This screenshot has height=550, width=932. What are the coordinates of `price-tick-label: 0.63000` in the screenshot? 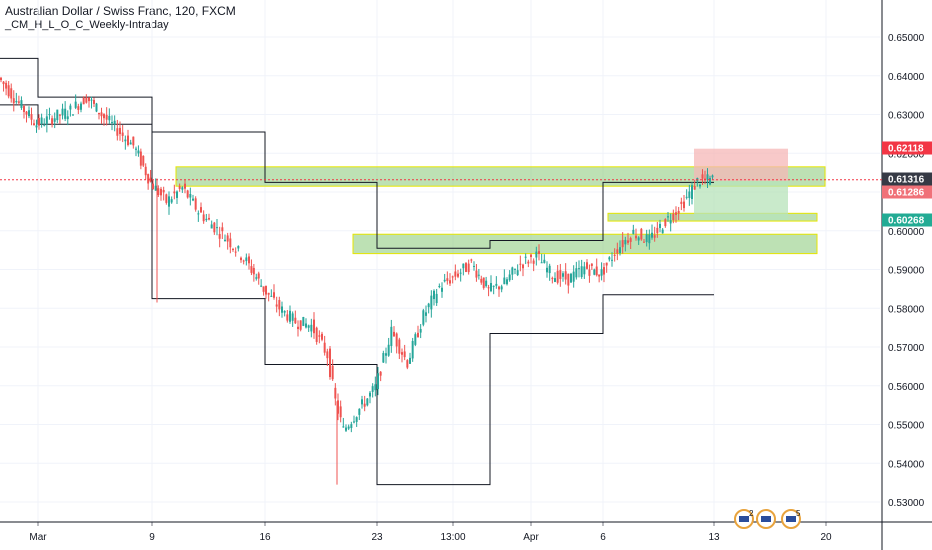 It's located at (906, 116).